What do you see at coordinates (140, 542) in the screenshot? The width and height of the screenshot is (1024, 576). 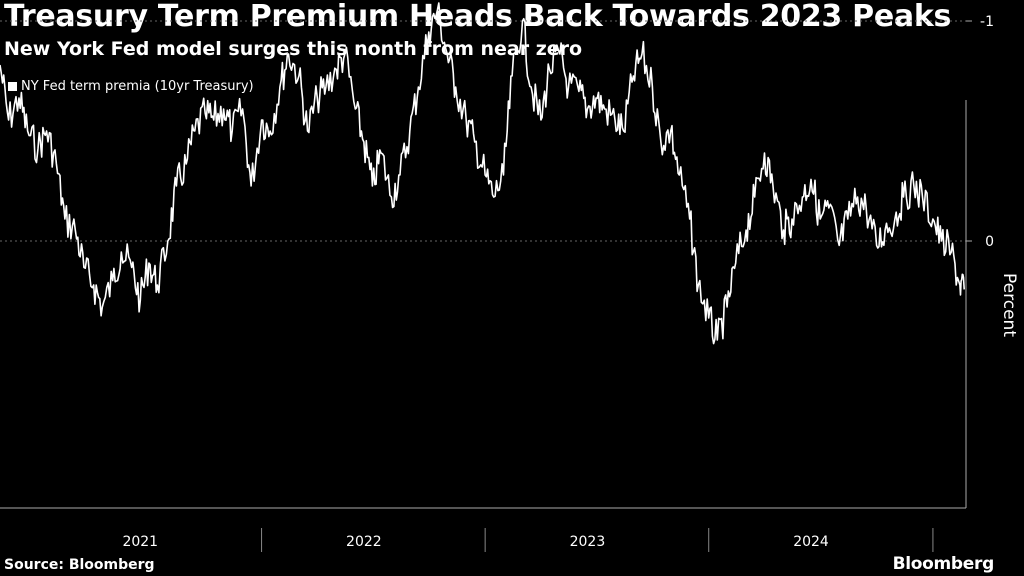 I see `x-tick-label-0: 2021` at bounding box center [140, 542].